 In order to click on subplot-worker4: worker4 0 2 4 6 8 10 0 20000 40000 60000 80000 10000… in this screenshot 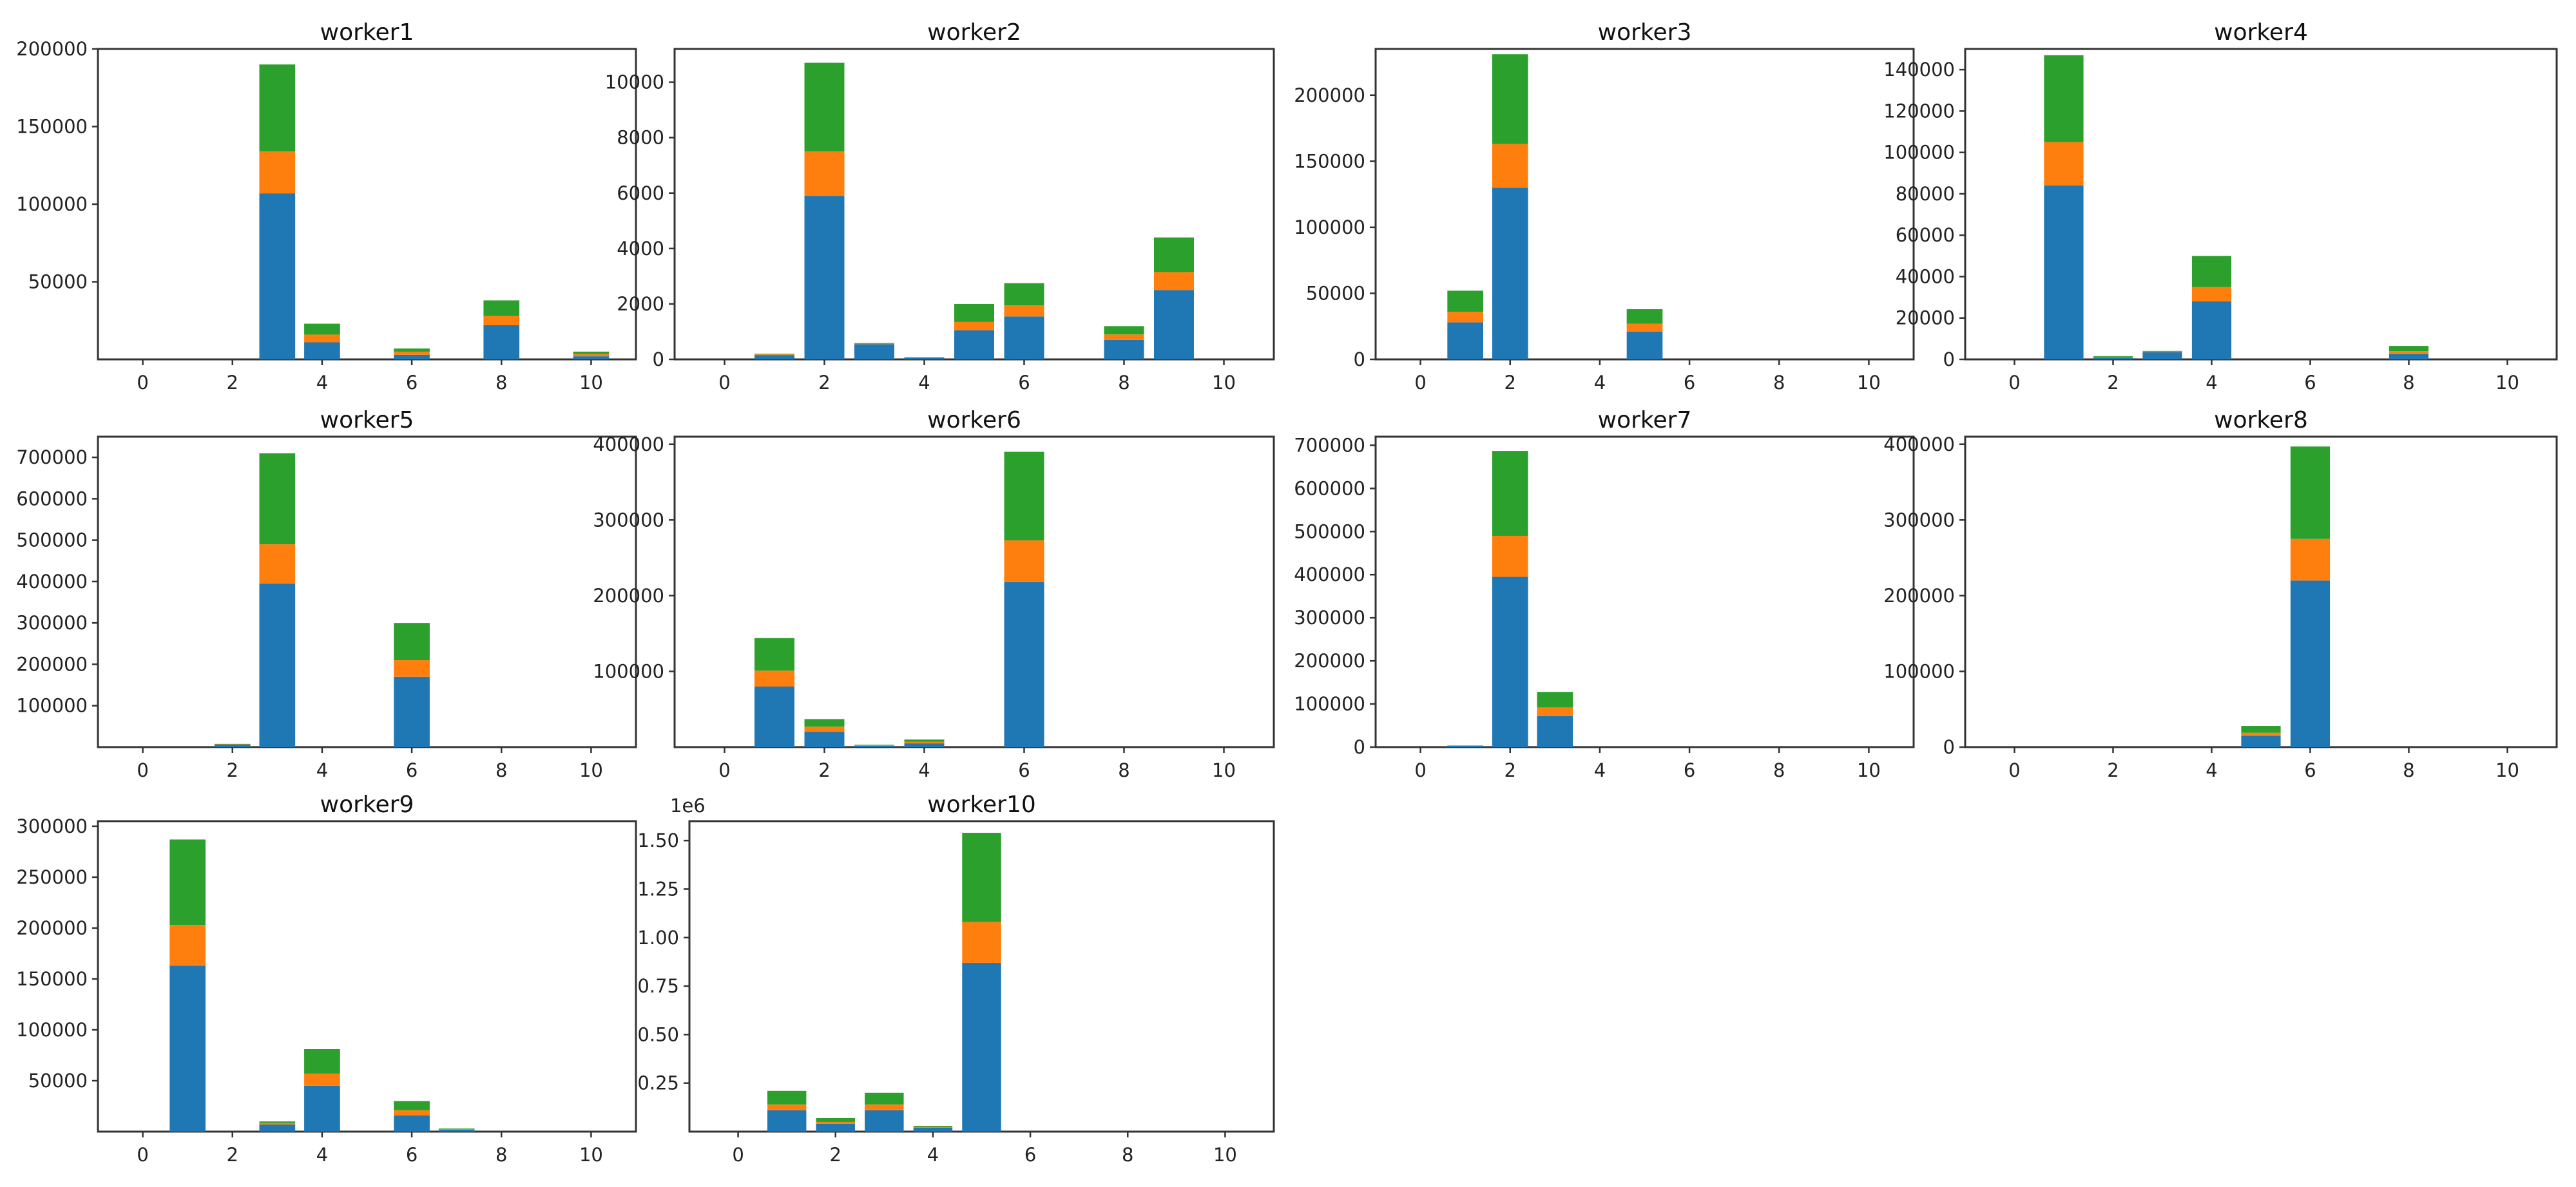, I will do `click(2220, 206)`.